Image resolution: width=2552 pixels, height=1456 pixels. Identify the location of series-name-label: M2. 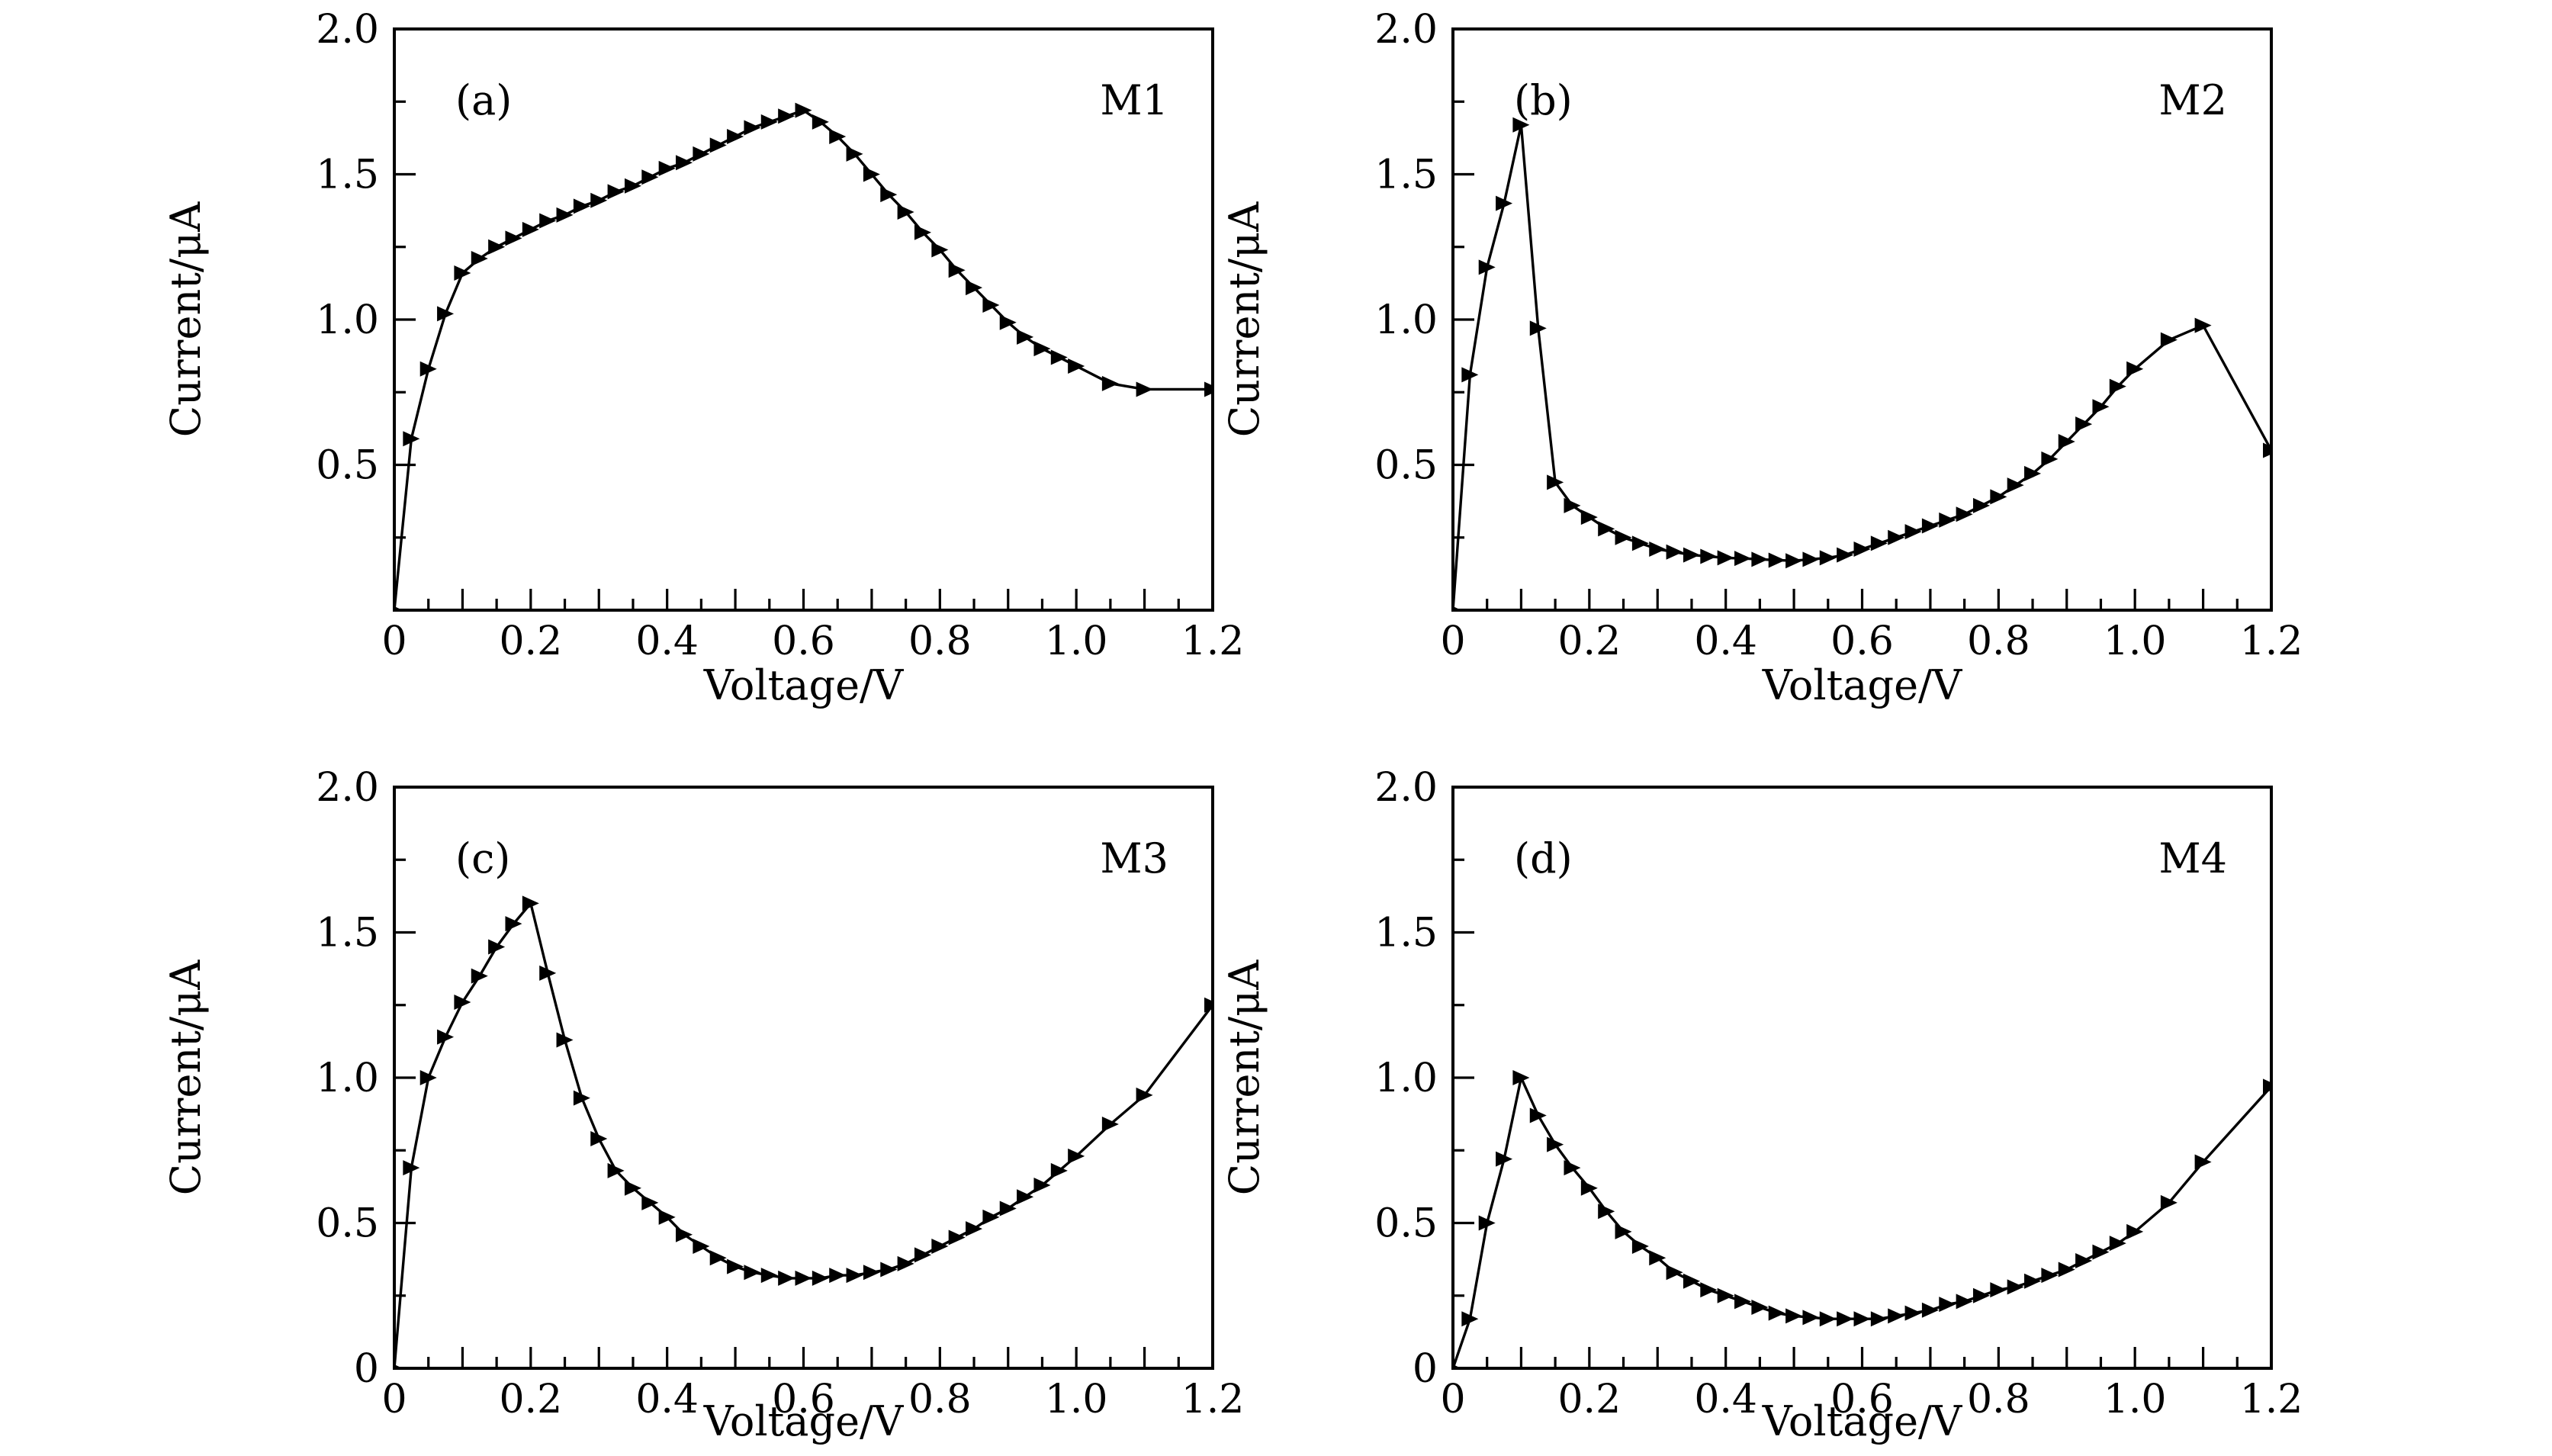
(2192, 100).